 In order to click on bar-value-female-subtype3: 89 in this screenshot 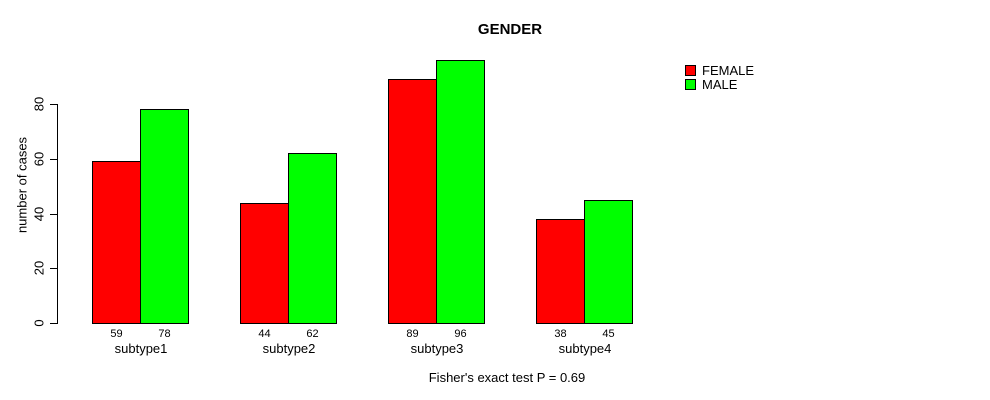, I will do `click(412, 334)`.